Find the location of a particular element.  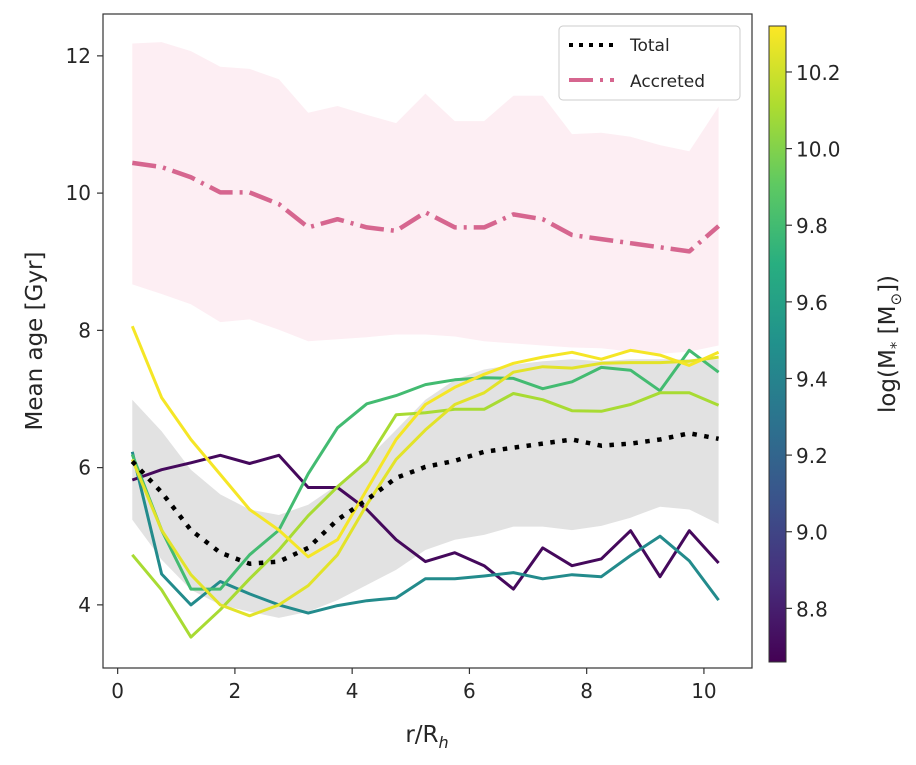

x-tick-label: 10 is located at coordinates (703, 691).